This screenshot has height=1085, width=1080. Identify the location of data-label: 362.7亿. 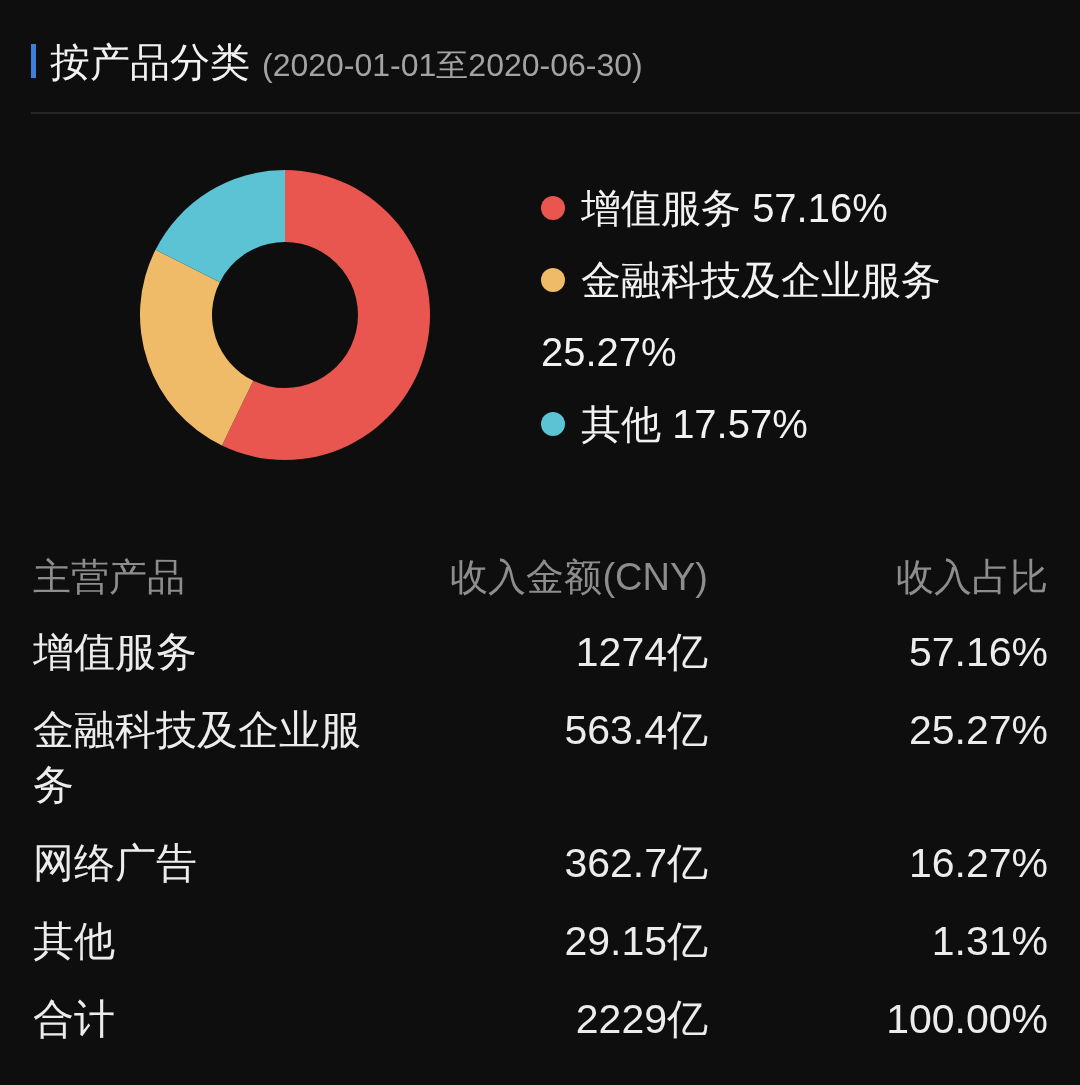
(636, 862).